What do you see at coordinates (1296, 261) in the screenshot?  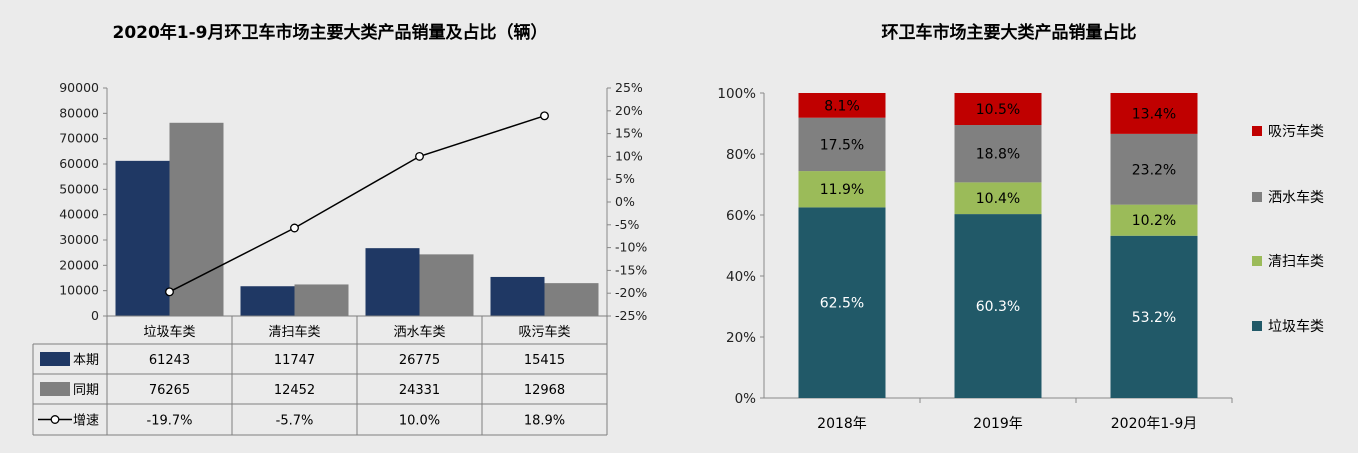 I see `legend-label: 清扫车类` at bounding box center [1296, 261].